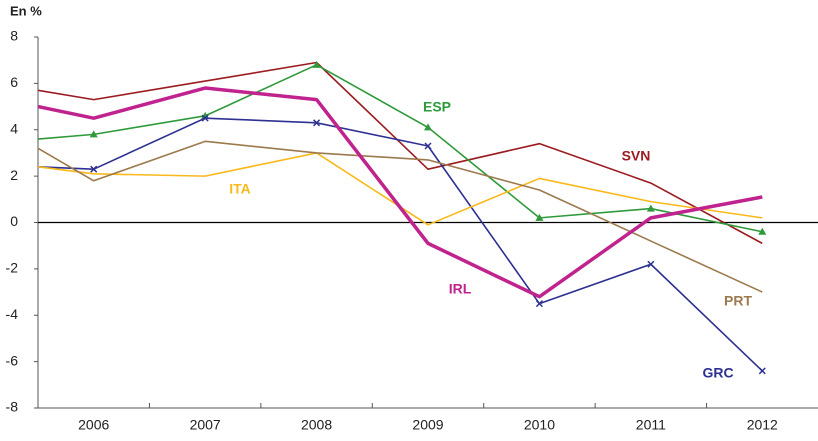 The width and height of the screenshot is (818, 441). Describe the element at coordinates (12, 314) in the screenshot. I see `y-tick-label: -4` at that location.